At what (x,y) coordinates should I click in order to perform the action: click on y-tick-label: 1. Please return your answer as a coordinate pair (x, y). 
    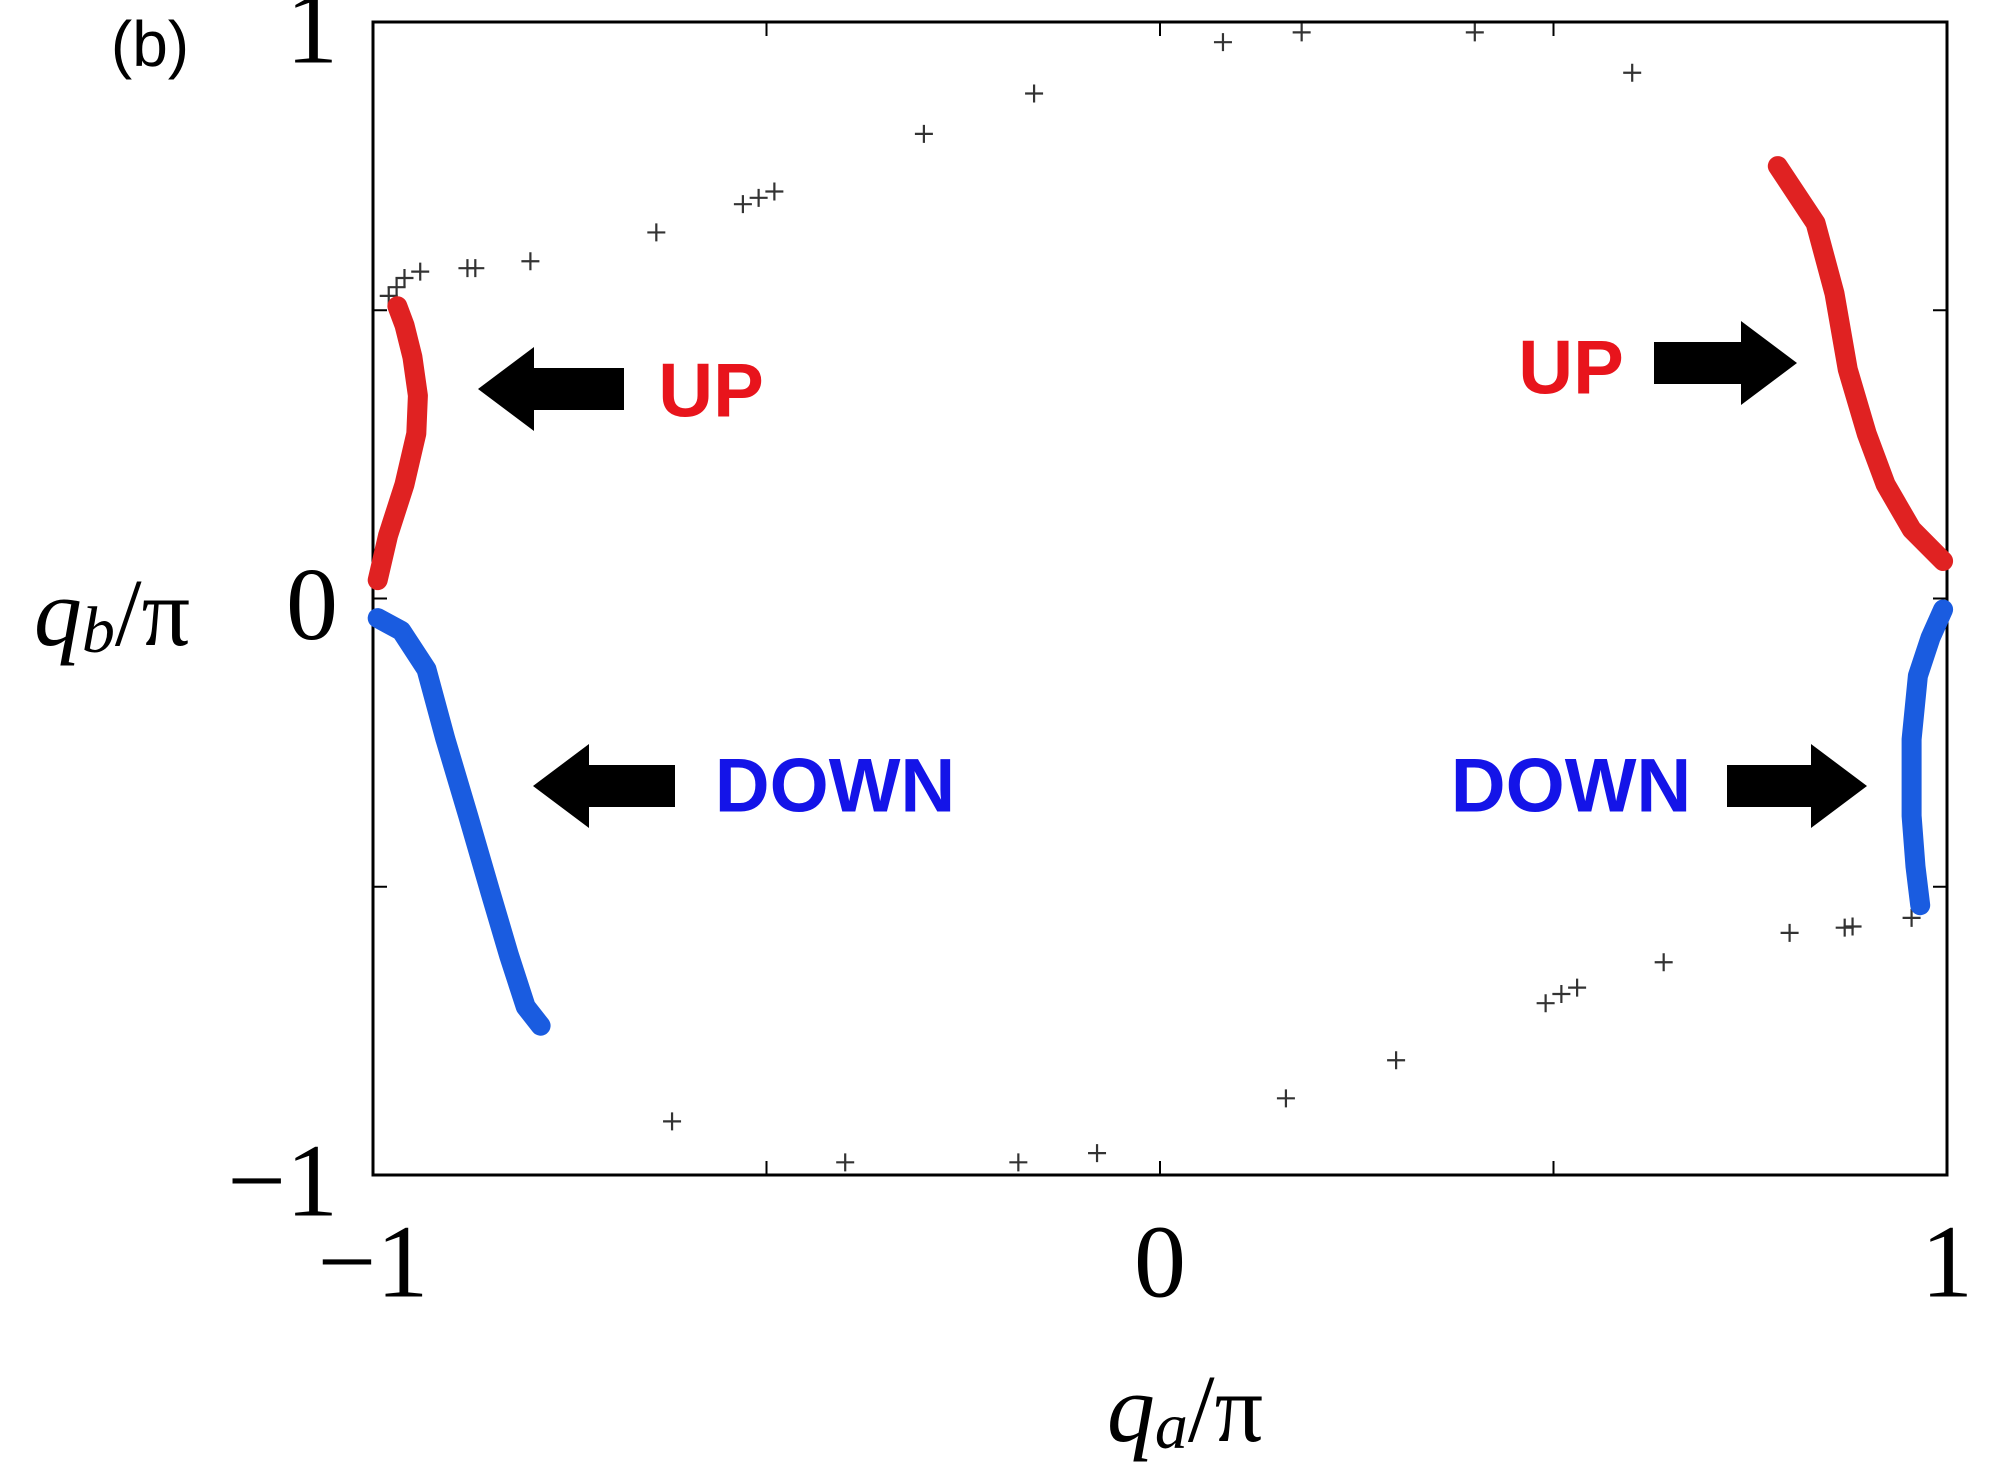
    Looking at the image, I should click on (312, 43).